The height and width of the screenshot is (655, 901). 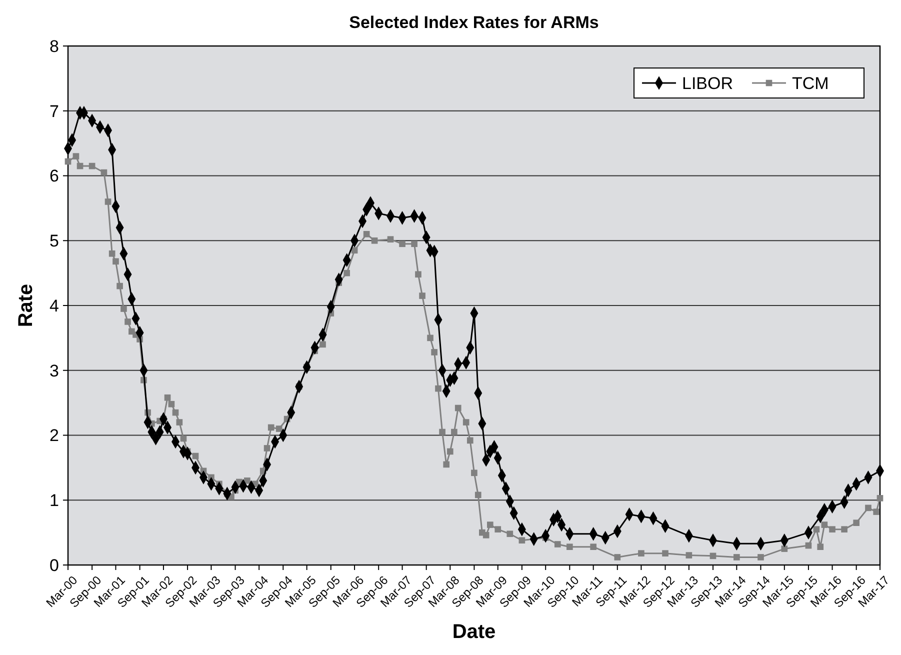 I want to click on legend-label: LIBOR, so click(x=708, y=83).